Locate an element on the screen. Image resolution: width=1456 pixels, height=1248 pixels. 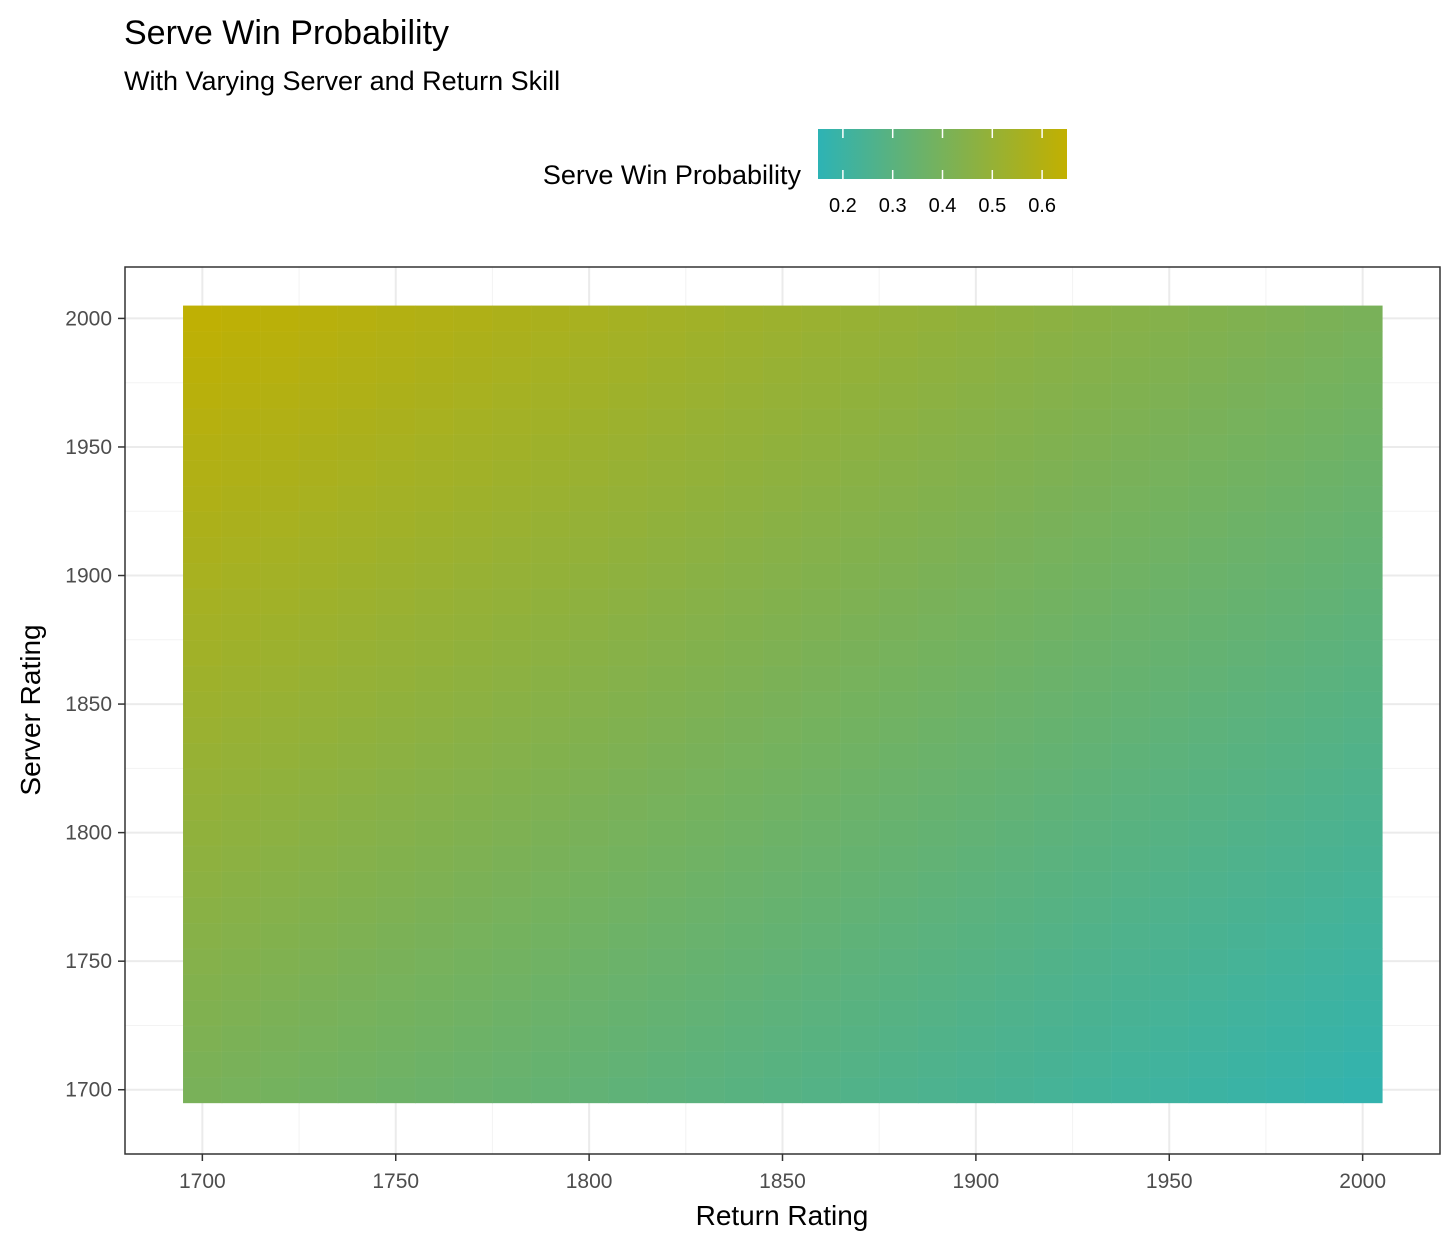
legend-tick-label: 0.4 is located at coordinates (943, 206).